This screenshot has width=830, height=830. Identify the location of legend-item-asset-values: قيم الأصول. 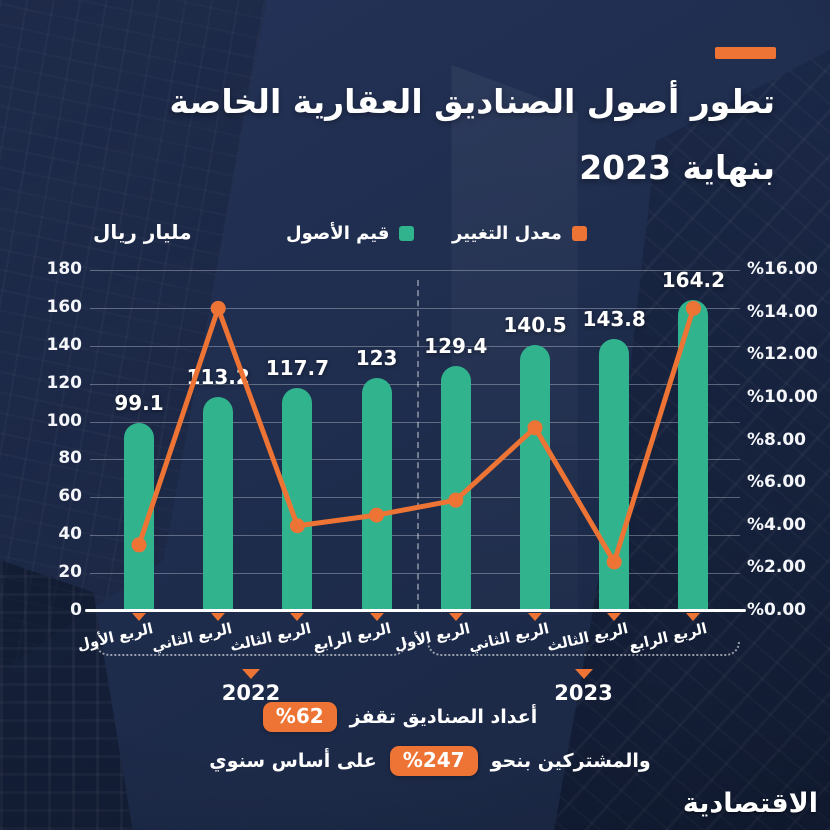
(350, 233).